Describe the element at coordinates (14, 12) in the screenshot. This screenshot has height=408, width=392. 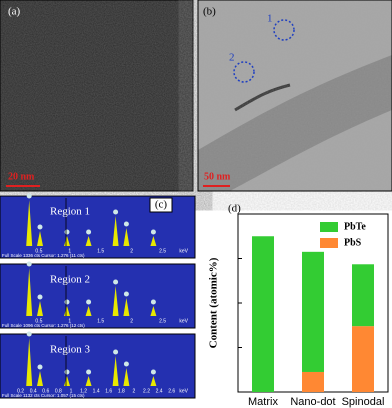
I see `panel-label: (a)` at that location.